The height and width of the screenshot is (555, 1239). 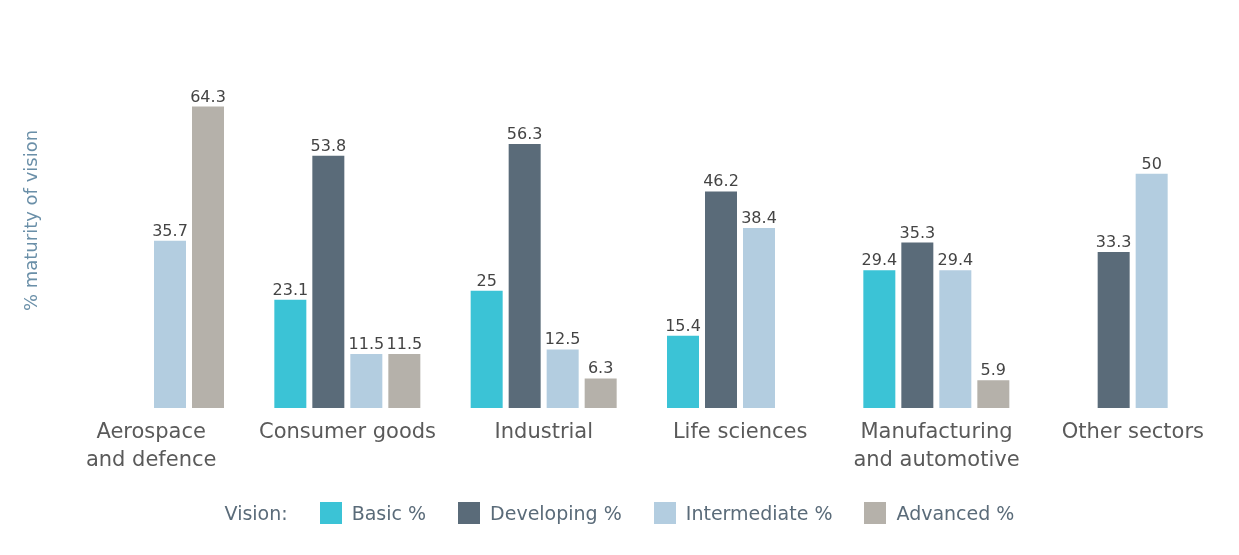 I want to click on data-label: 35.3, so click(x=917, y=232).